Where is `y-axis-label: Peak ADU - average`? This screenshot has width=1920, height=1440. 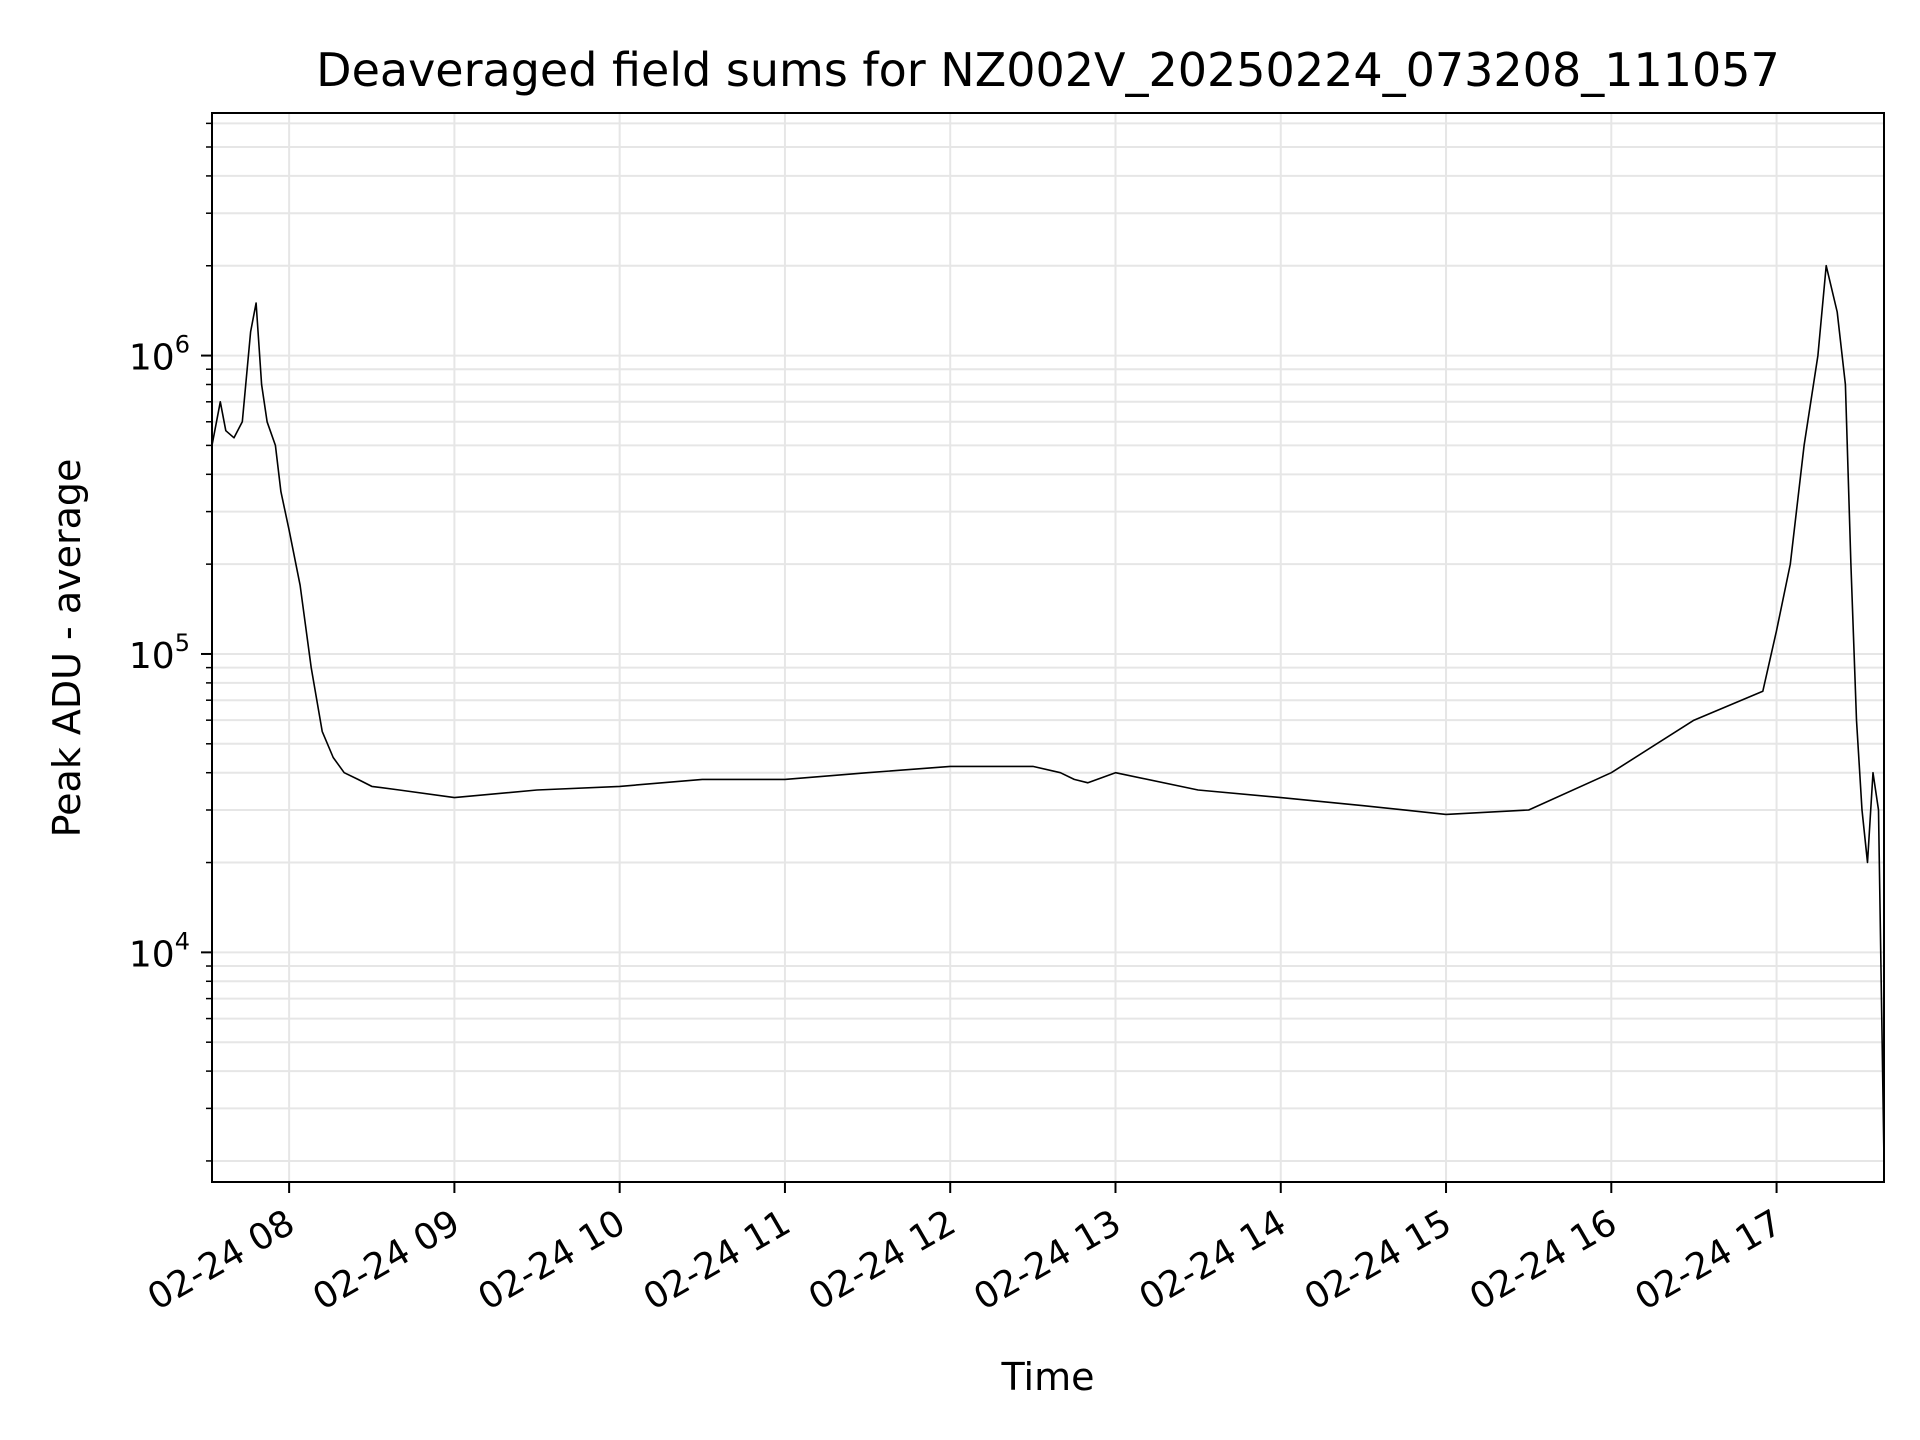
y-axis-label: Peak ADU - average is located at coordinates (67, 648).